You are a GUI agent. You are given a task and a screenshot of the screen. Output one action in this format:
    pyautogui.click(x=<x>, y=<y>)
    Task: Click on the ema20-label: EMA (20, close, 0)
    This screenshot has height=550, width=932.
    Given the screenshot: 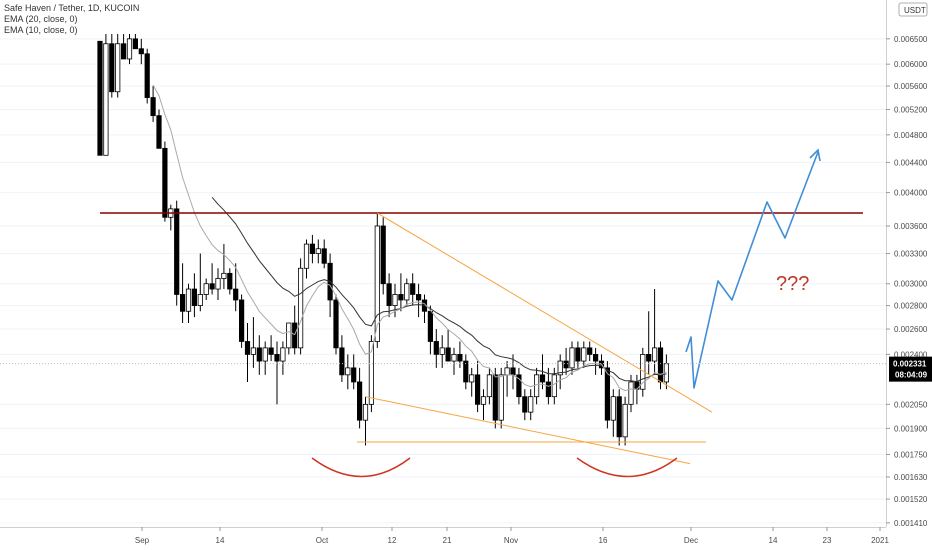 What is the action you would take?
    pyautogui.click(x=41, y=19)
    